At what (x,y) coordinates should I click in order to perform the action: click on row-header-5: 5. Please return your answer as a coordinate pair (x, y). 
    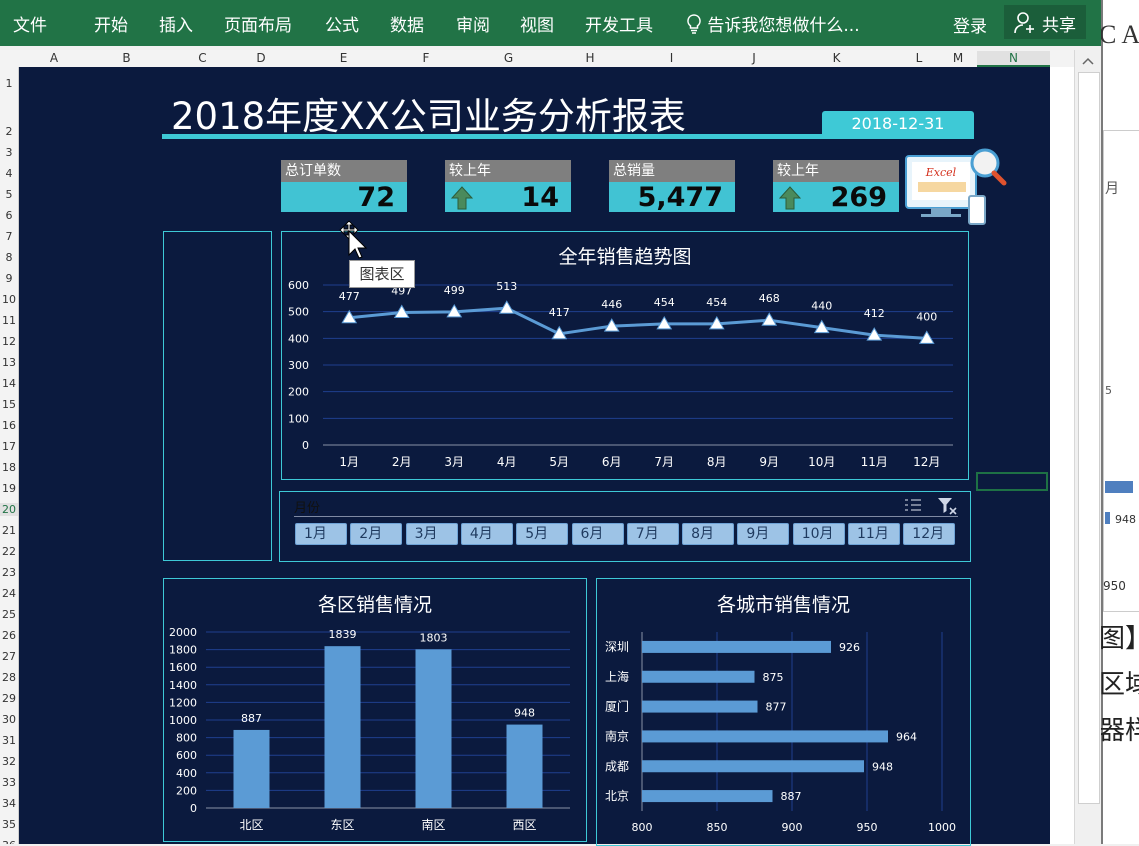
    Looking at the image, I should click on (9, 194).